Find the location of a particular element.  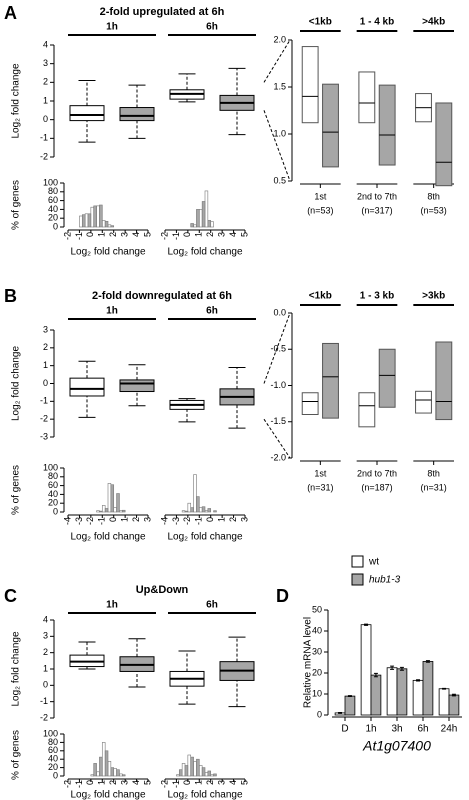

chart-title: 2-fold downregulated at 6h is located at coordinates (162, 296).